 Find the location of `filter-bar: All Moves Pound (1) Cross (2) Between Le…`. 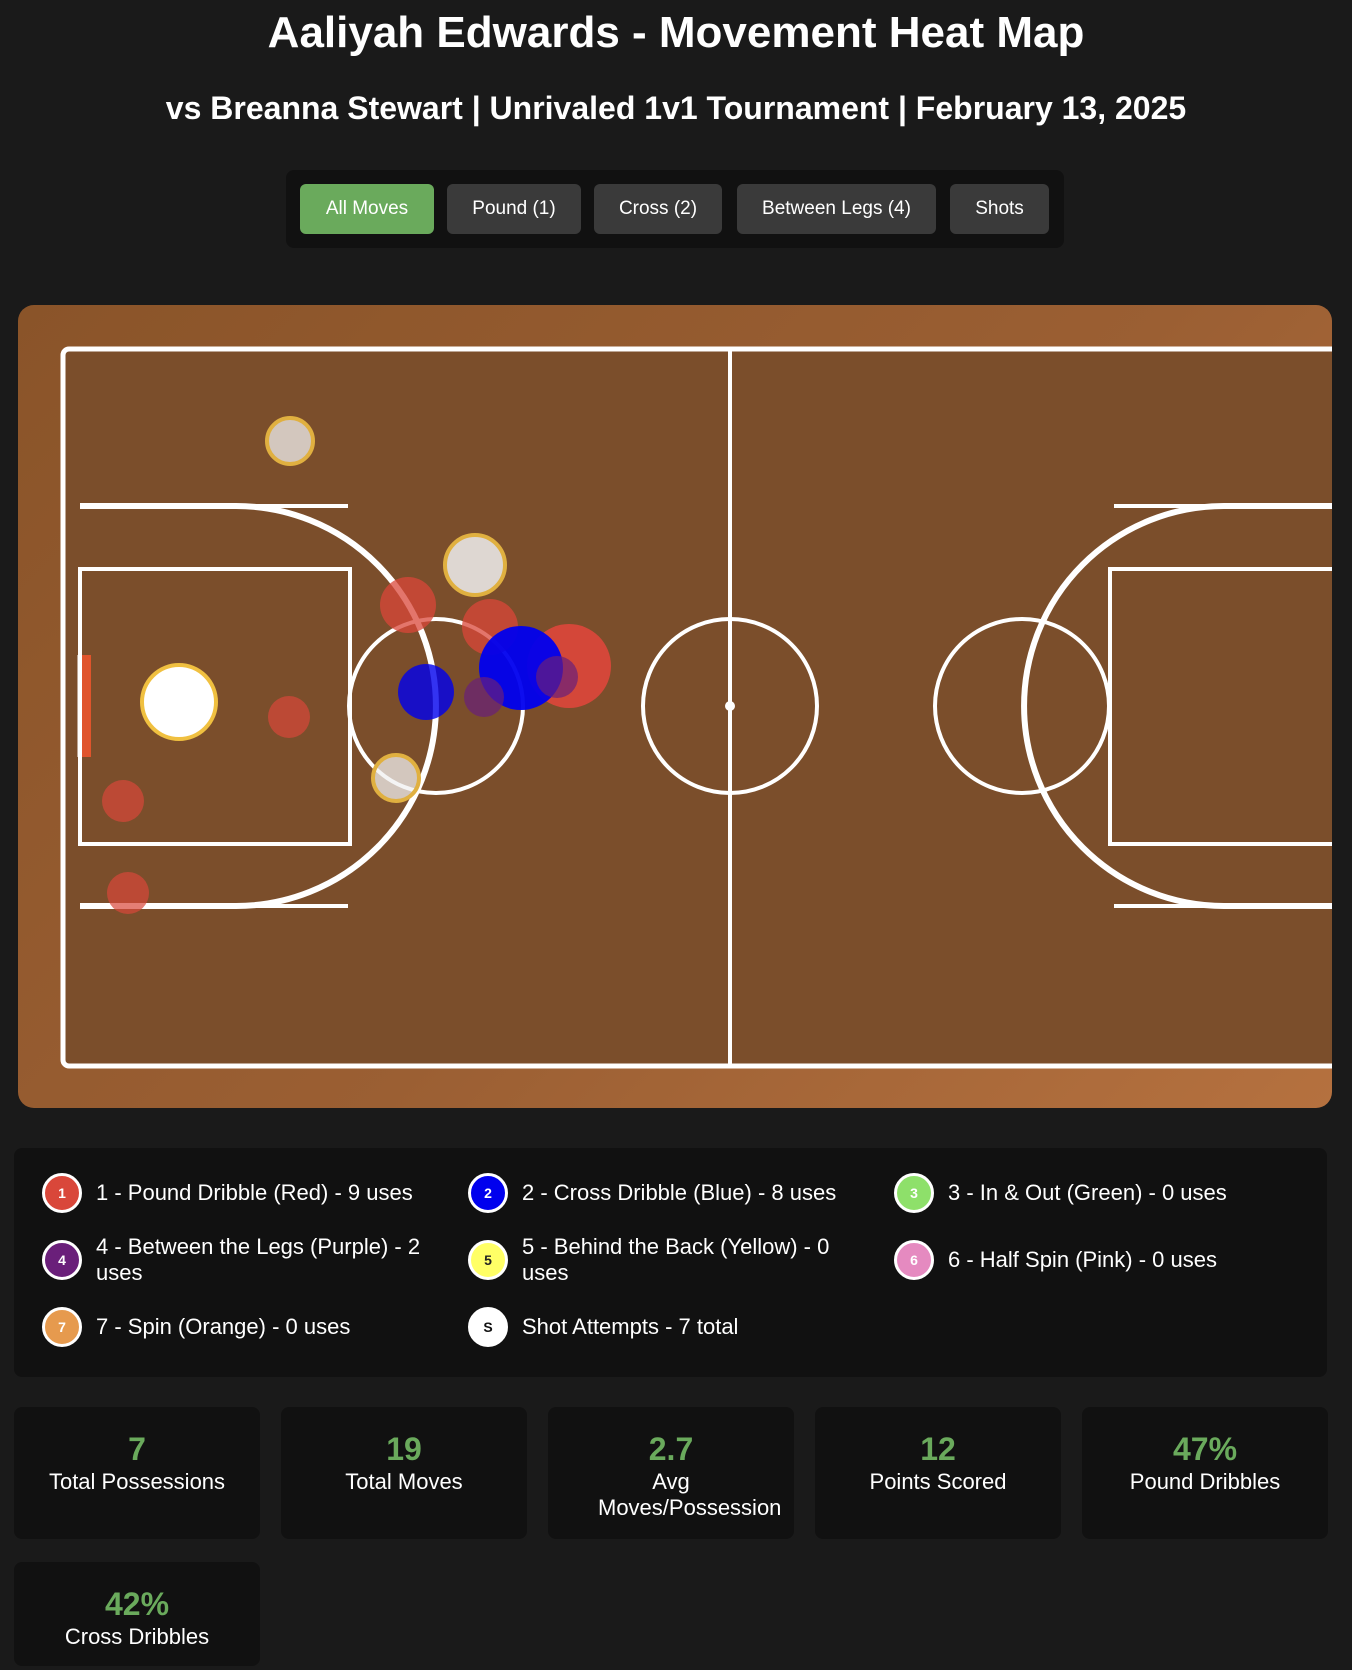

filter-bar: All Moves Pound (1) Cross (2) Between Le… is located at coordinates (675, 209).